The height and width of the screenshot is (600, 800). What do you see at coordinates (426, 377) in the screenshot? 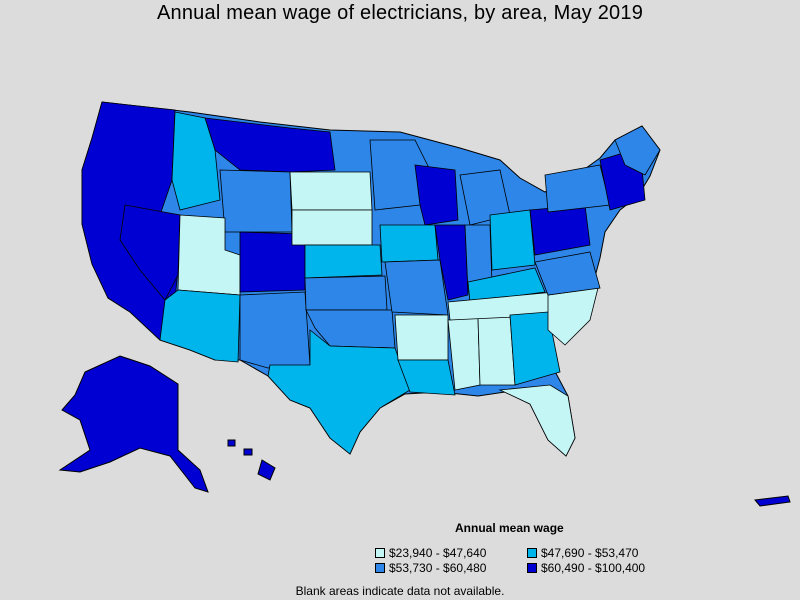
I see `region-louisiana` at bounding box center [426, 377].